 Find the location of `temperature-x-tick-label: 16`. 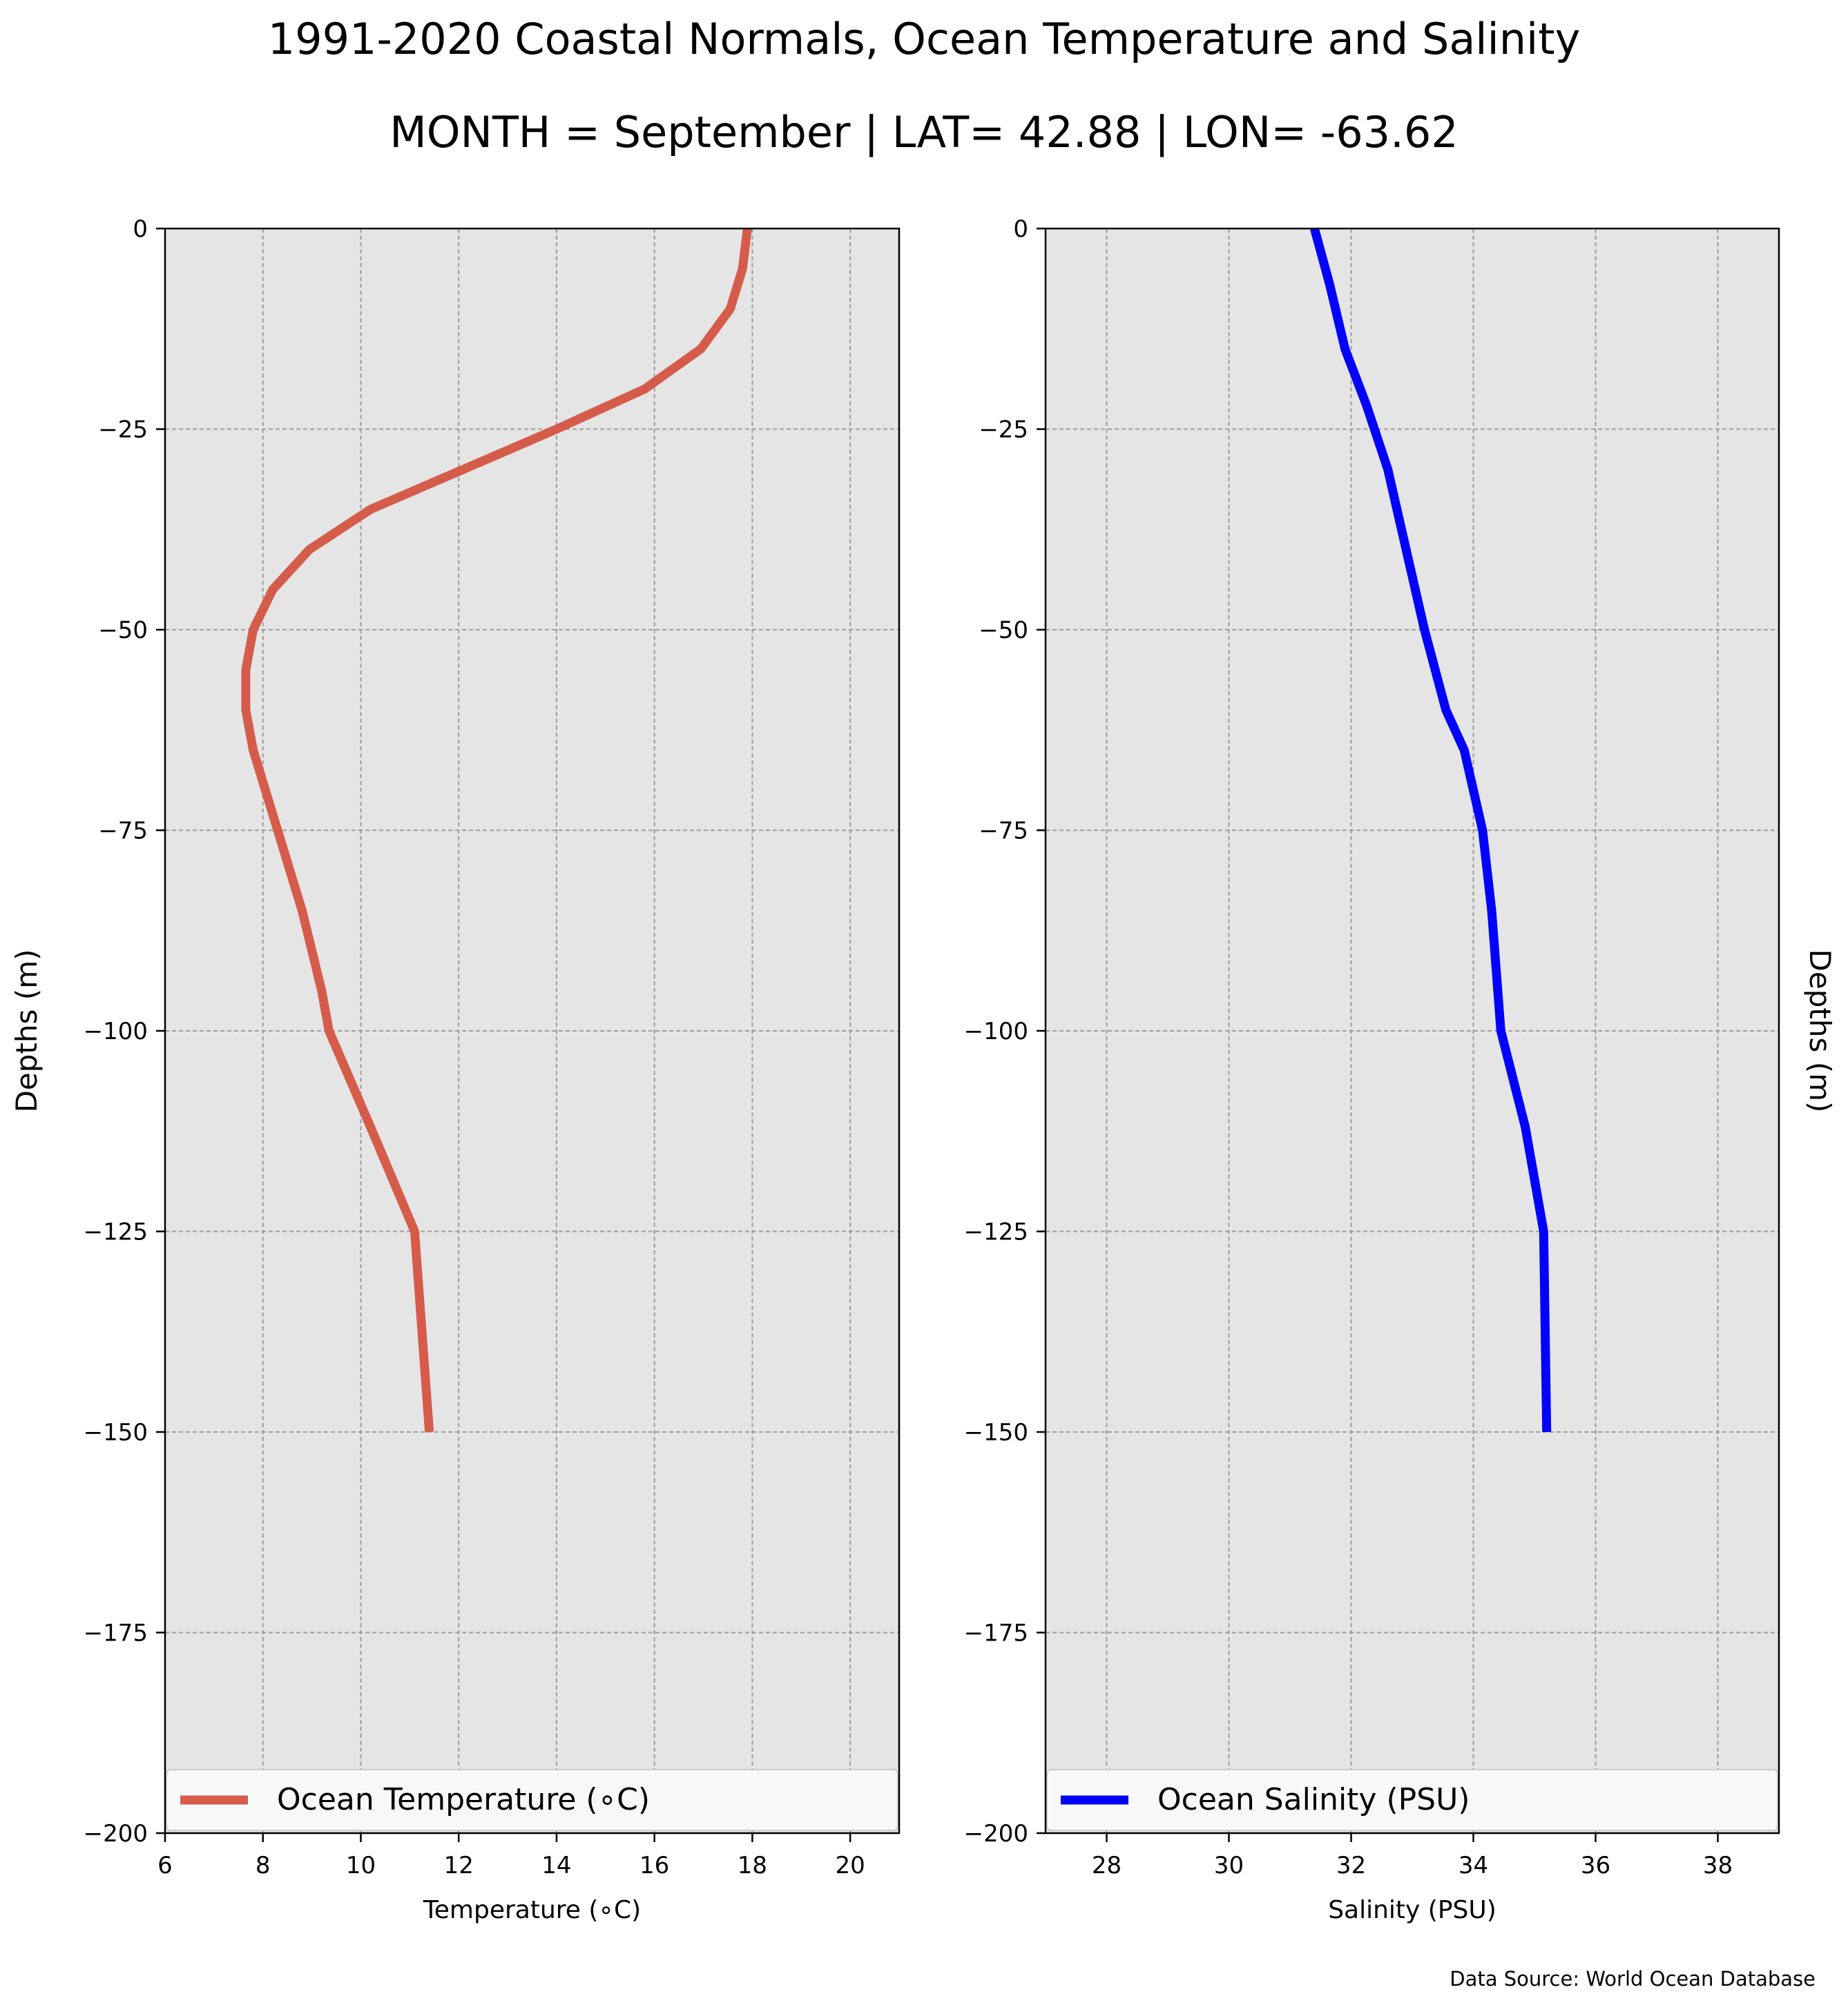

temperature-x-tick-label: 16 is located at coordinates (654, 1865).